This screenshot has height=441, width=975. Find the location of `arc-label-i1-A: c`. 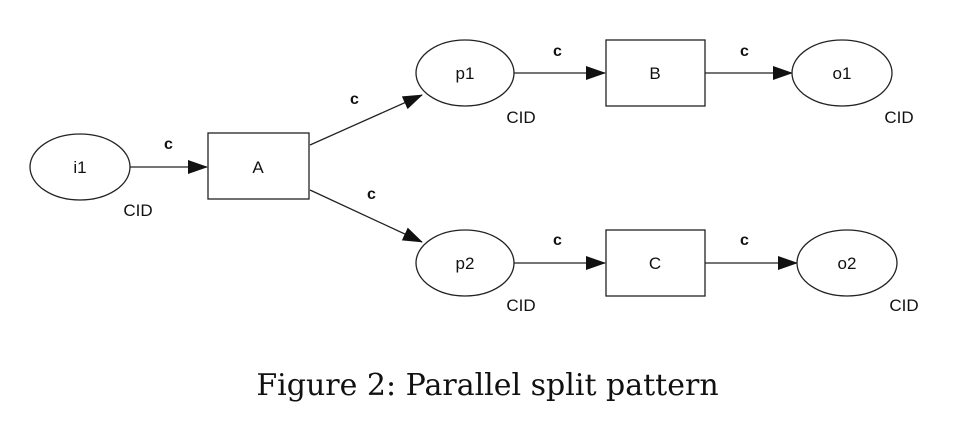

arc-label-i1-A: c is located at coordinates (168, 144).